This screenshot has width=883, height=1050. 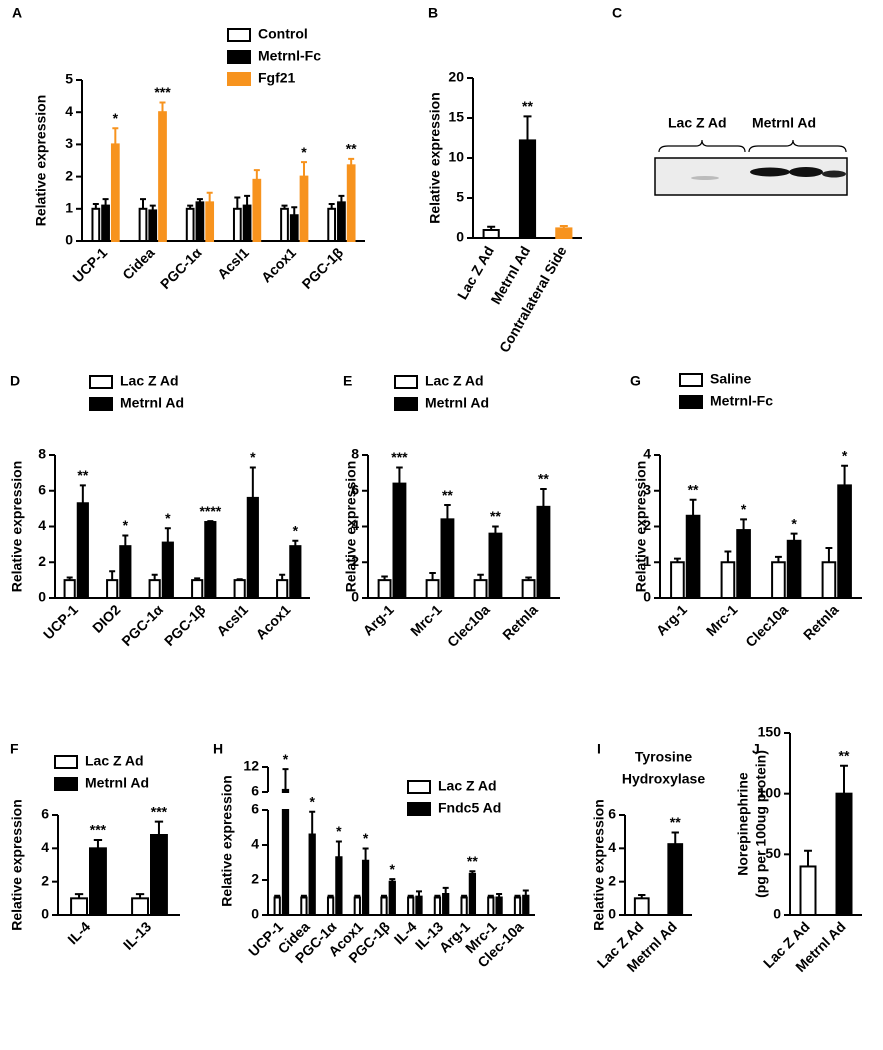 What do you see at coordinates (612, 847) in the screenshot?
I see `y-tick-label: 4` at bounding box center [612, 847].